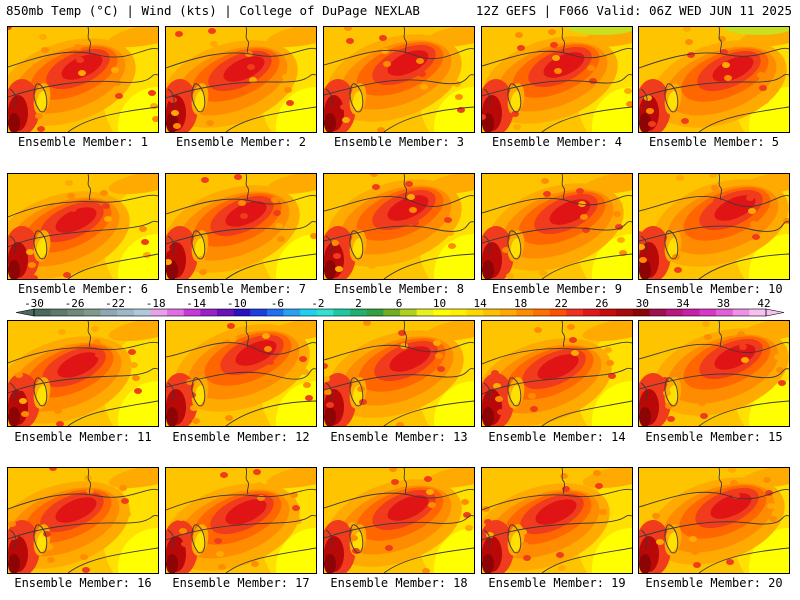 The image size is (800, 600). Describe the element at coordinates (241, 289) in the screenshot. I see `member-label: Ensemble Member: 7` at that location.